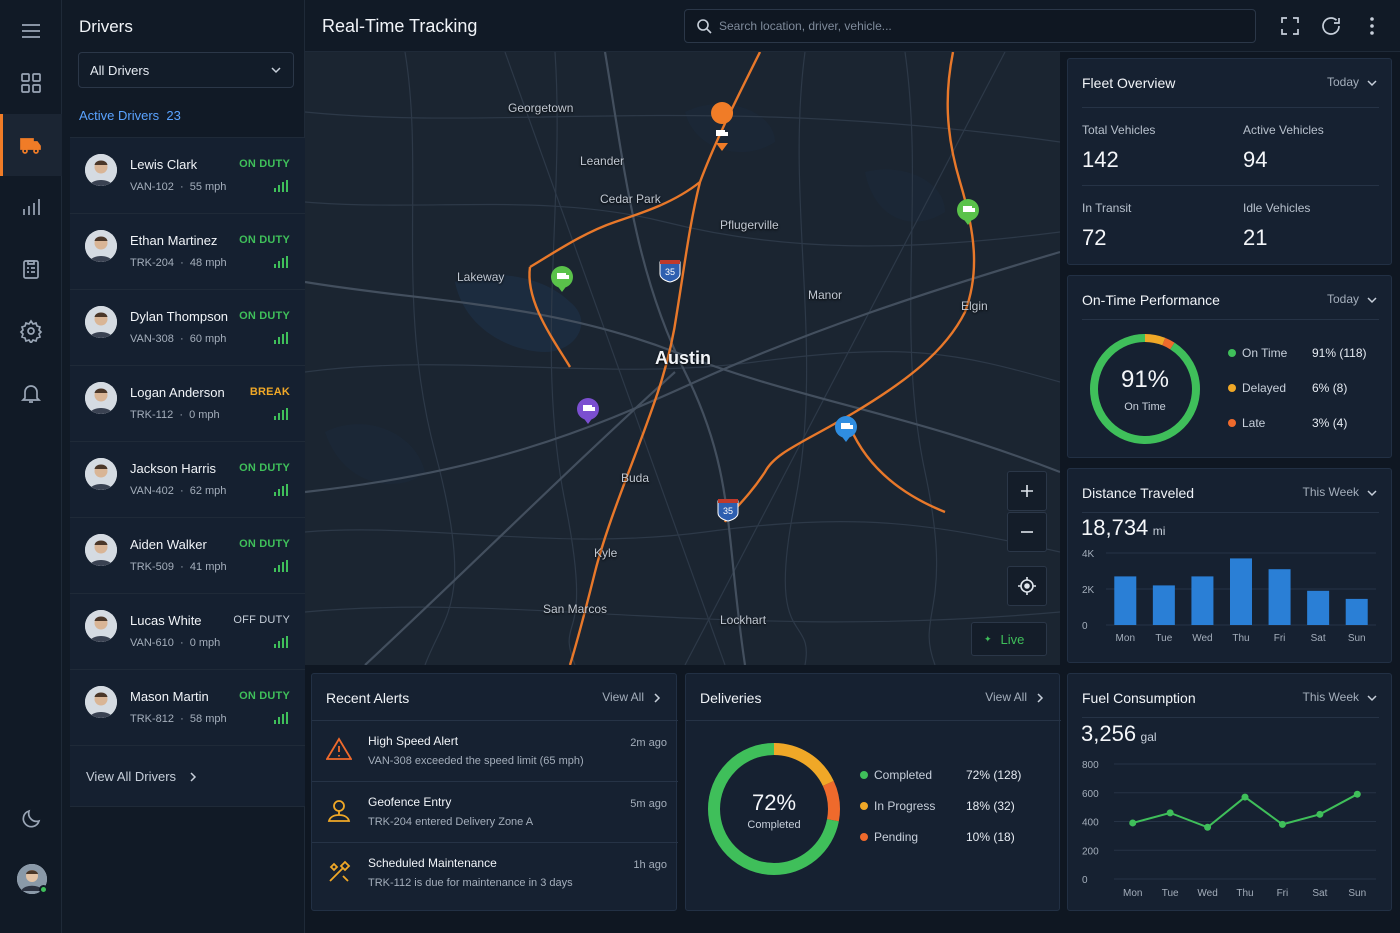 This screenshot has width=1400, height=933. What do you see at coordinates (1342, 299) in the screenshot?
I see `on-time-period: Today` at bounding box center [1342, 299].